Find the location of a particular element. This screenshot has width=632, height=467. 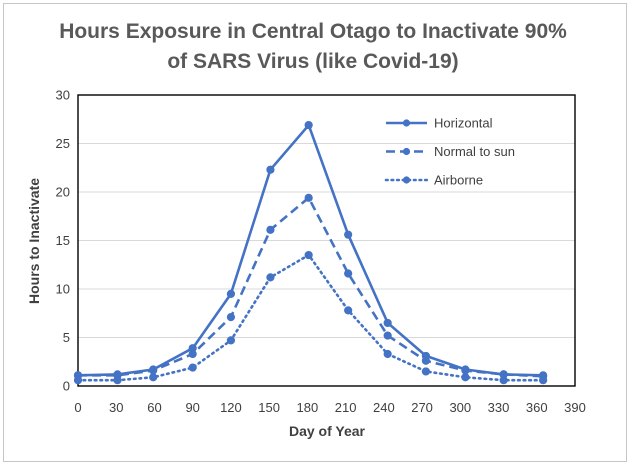

legend-item-normal-to-sun: Normal to sun is located at coordinates (450, 151).